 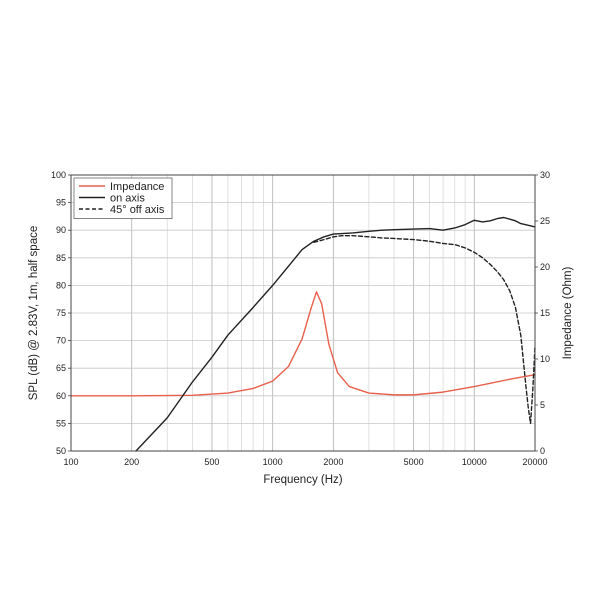 I want to click on y2-tick-label: 5, so click(x=542, y=405).